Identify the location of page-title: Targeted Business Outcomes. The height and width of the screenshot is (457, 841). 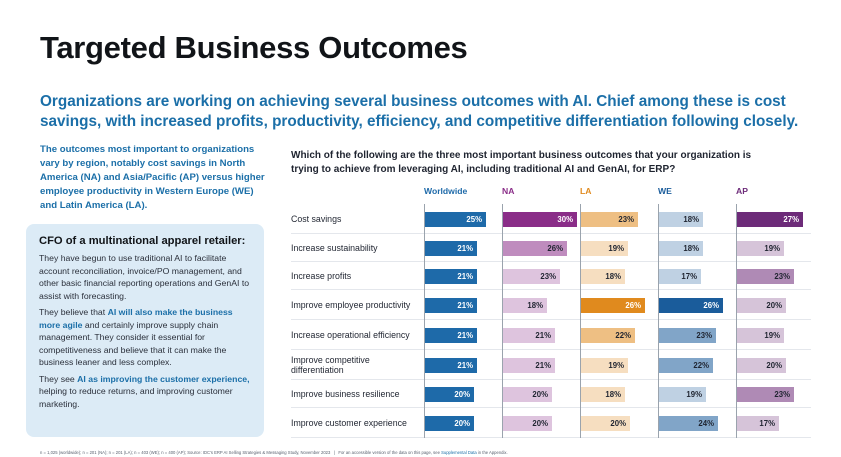
(254, 47).